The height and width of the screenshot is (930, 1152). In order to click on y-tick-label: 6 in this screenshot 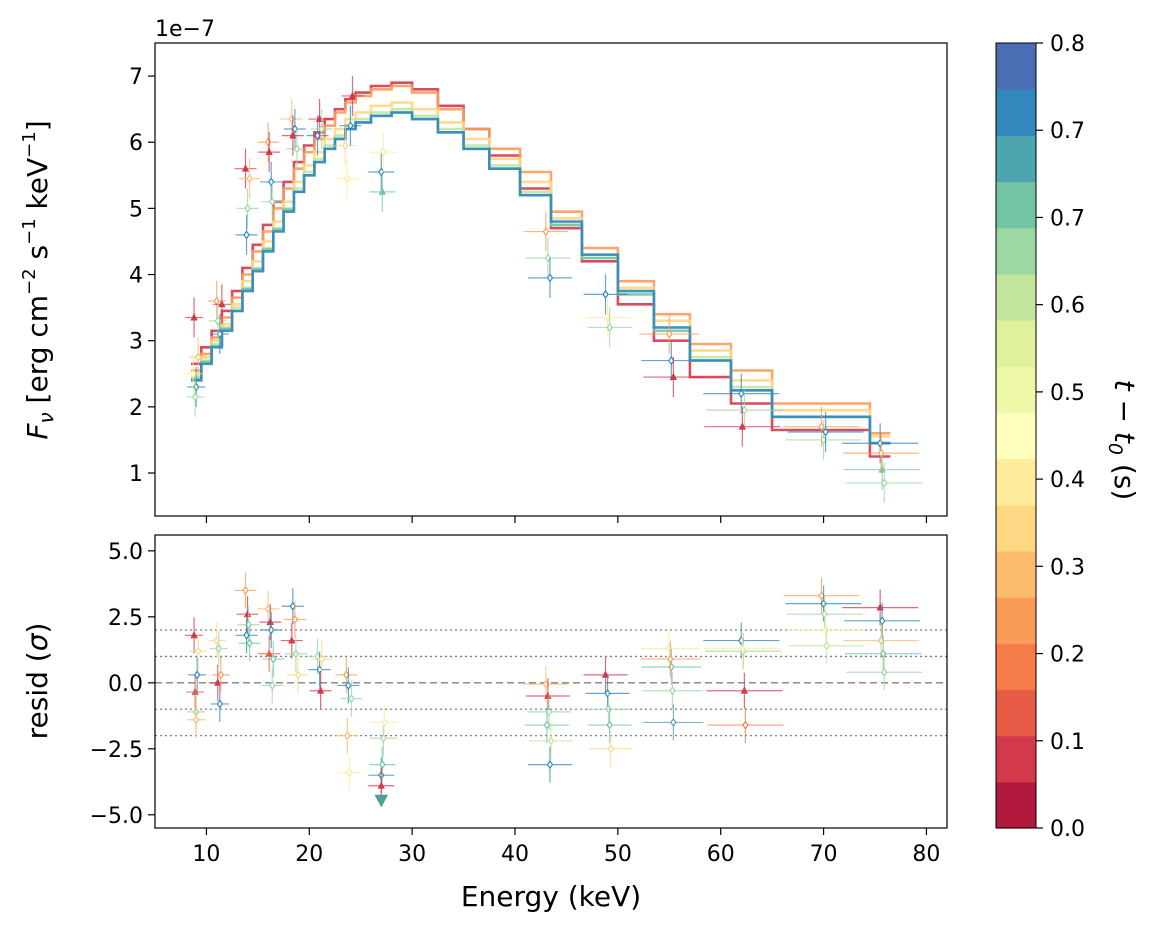, I will do `click(136, 143)`.